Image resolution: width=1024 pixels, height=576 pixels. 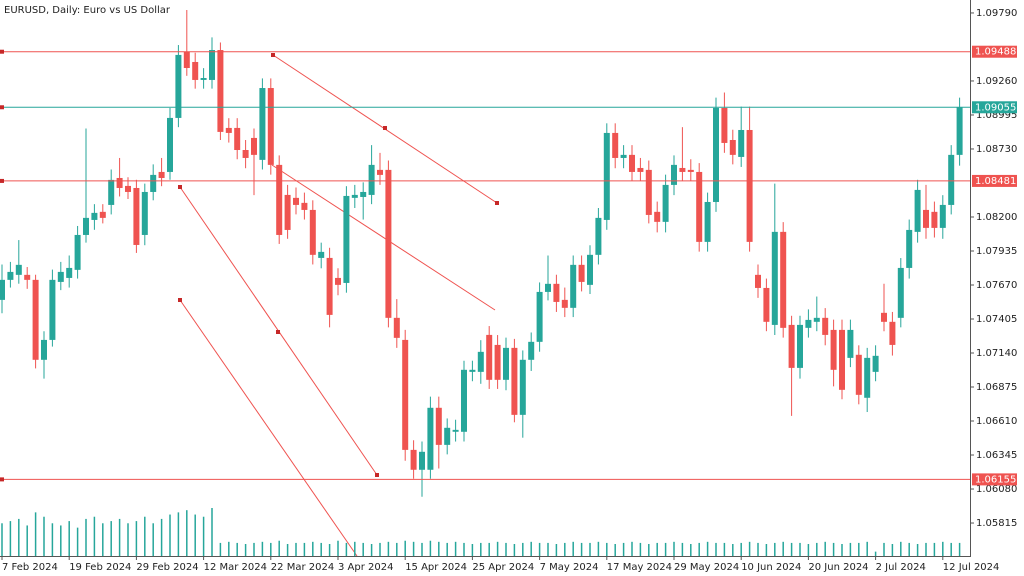 What do you see at coordinates (87, 10) in the screenshot?
I see `chart-title: EURUSD, Daily: Euro vs US Dollar` at bounding box center [87, 10].